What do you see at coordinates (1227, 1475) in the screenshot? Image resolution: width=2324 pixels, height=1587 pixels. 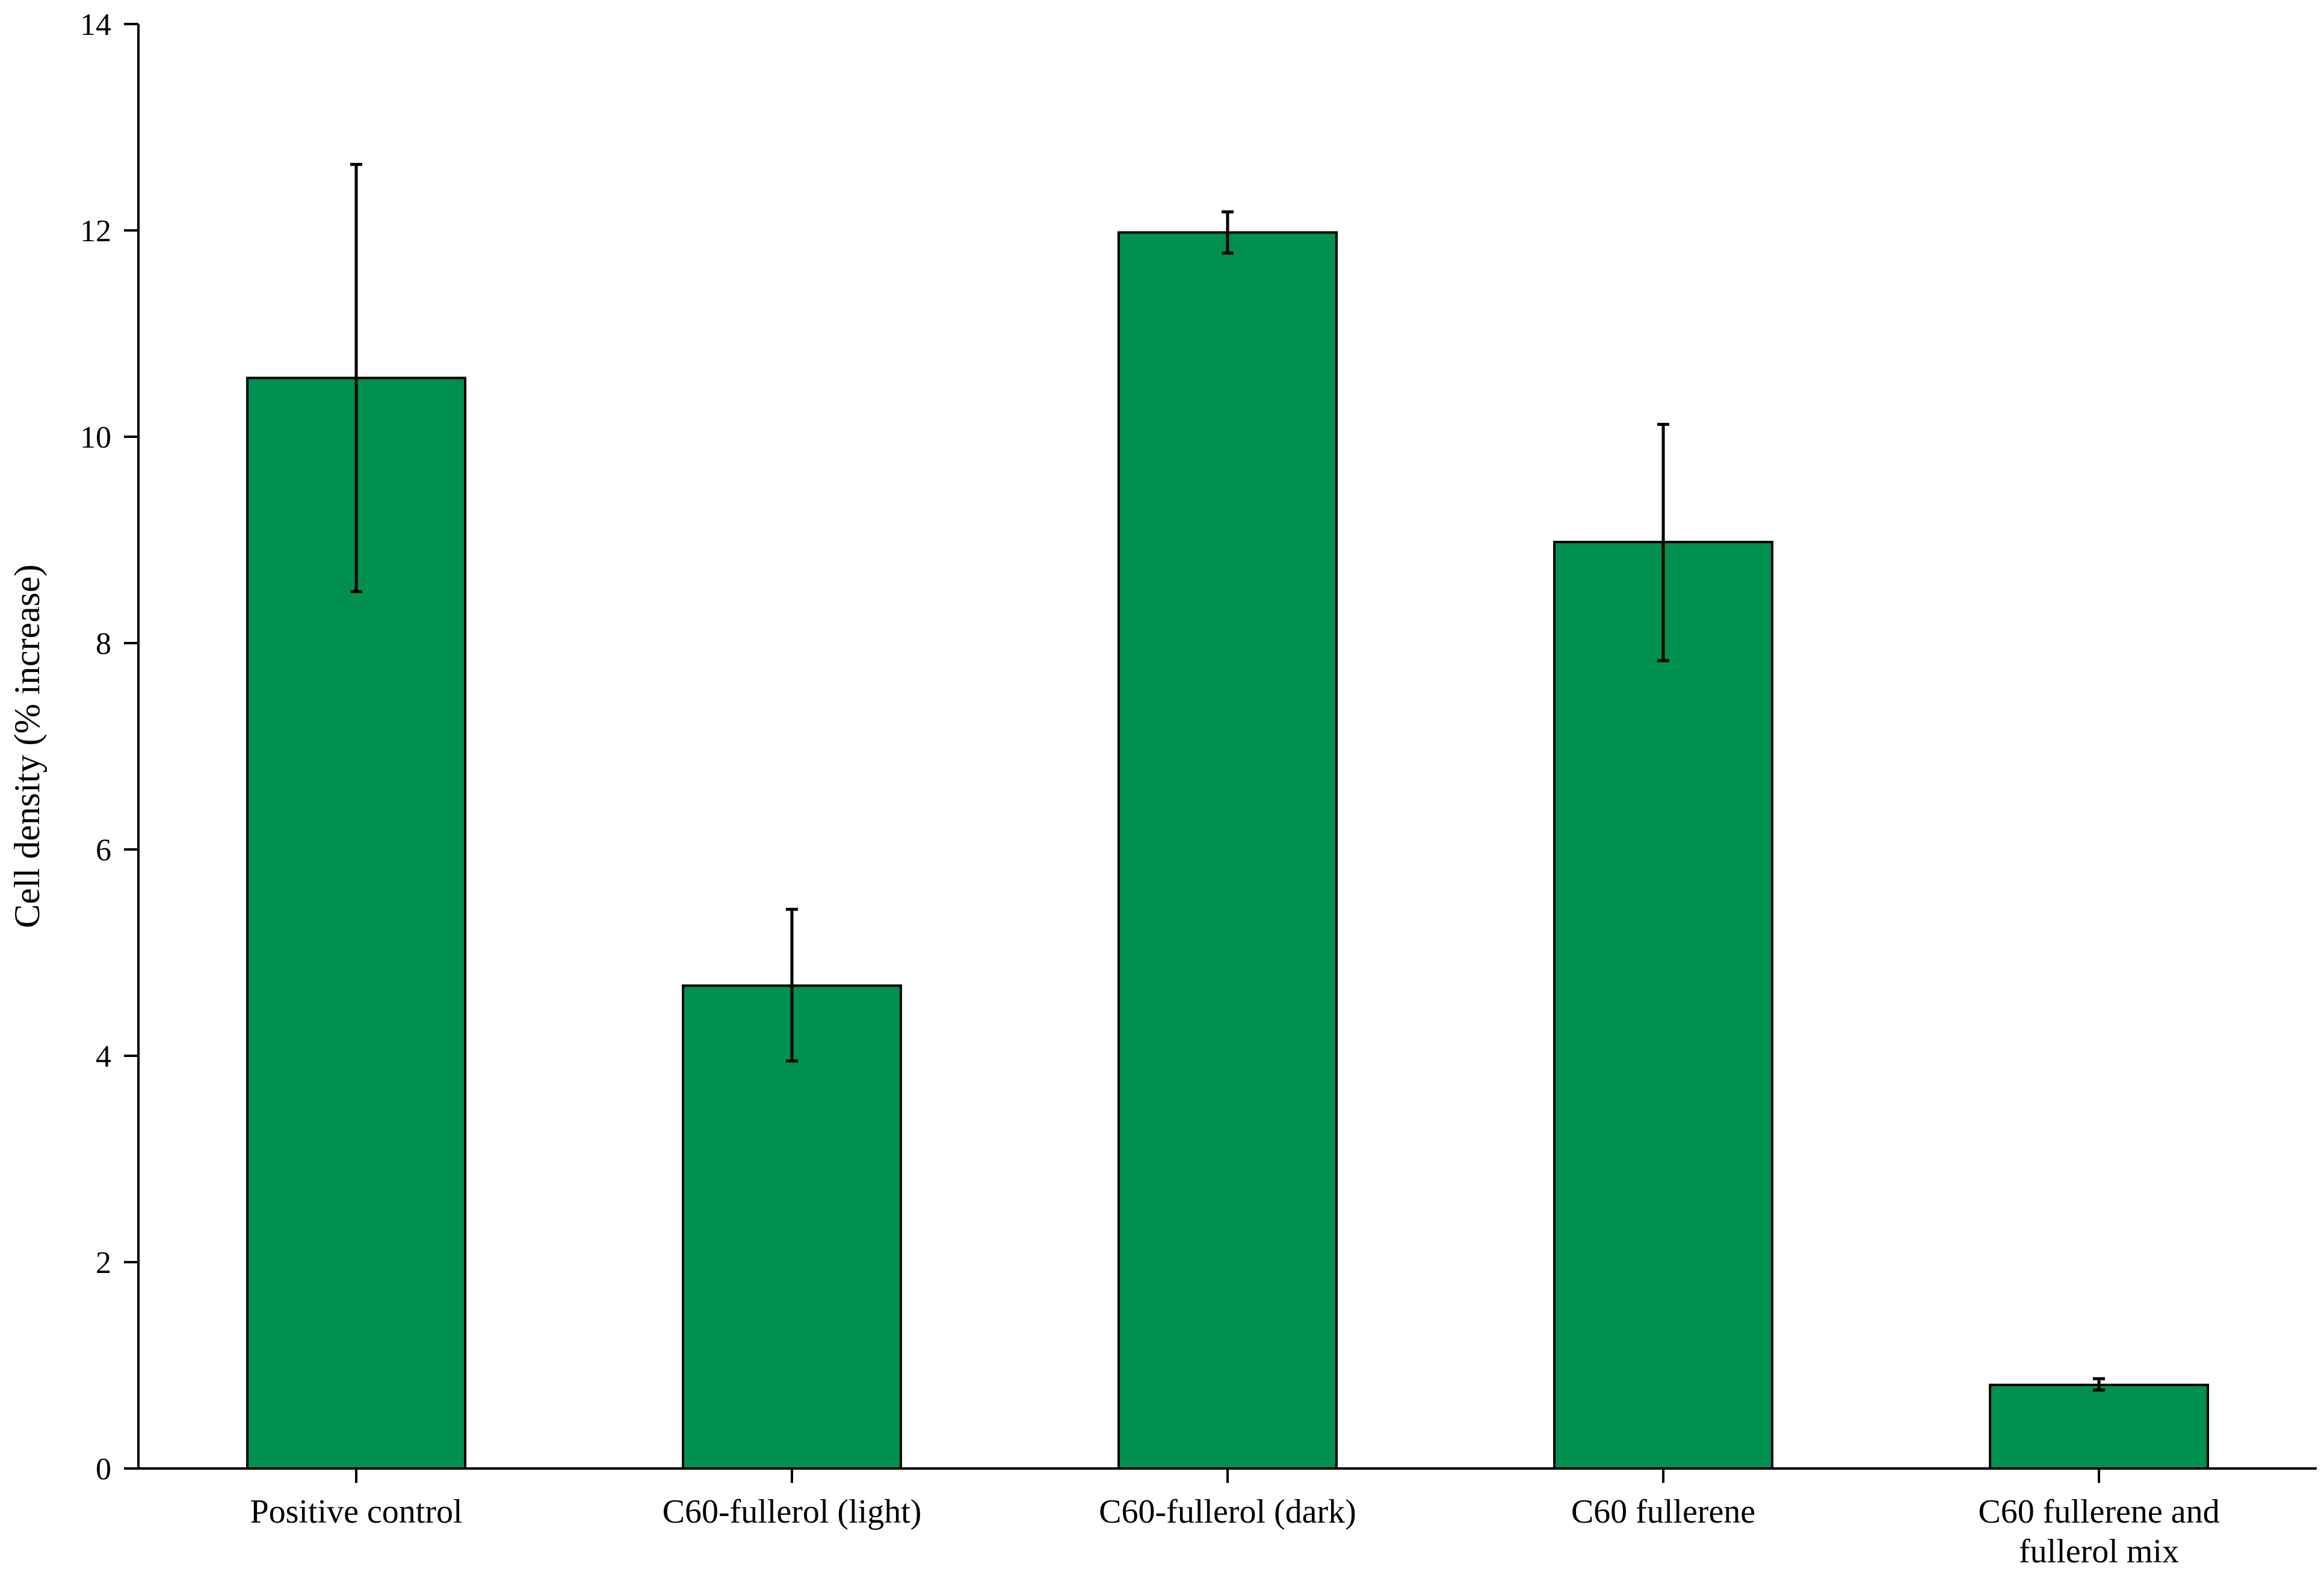 I see `x-axis-ticks` at bounding box center [1227, 1475].